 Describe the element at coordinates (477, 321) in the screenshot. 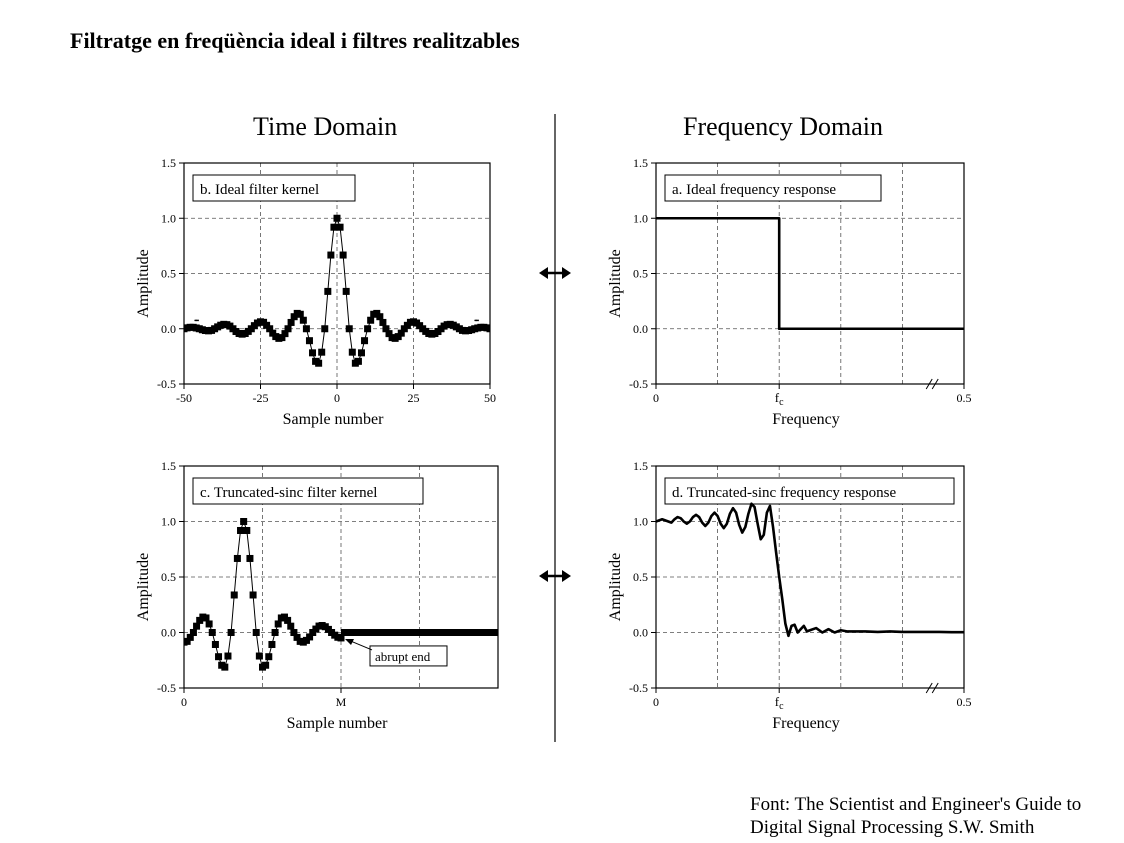

I see `ellipsis-right: •••` at that location.